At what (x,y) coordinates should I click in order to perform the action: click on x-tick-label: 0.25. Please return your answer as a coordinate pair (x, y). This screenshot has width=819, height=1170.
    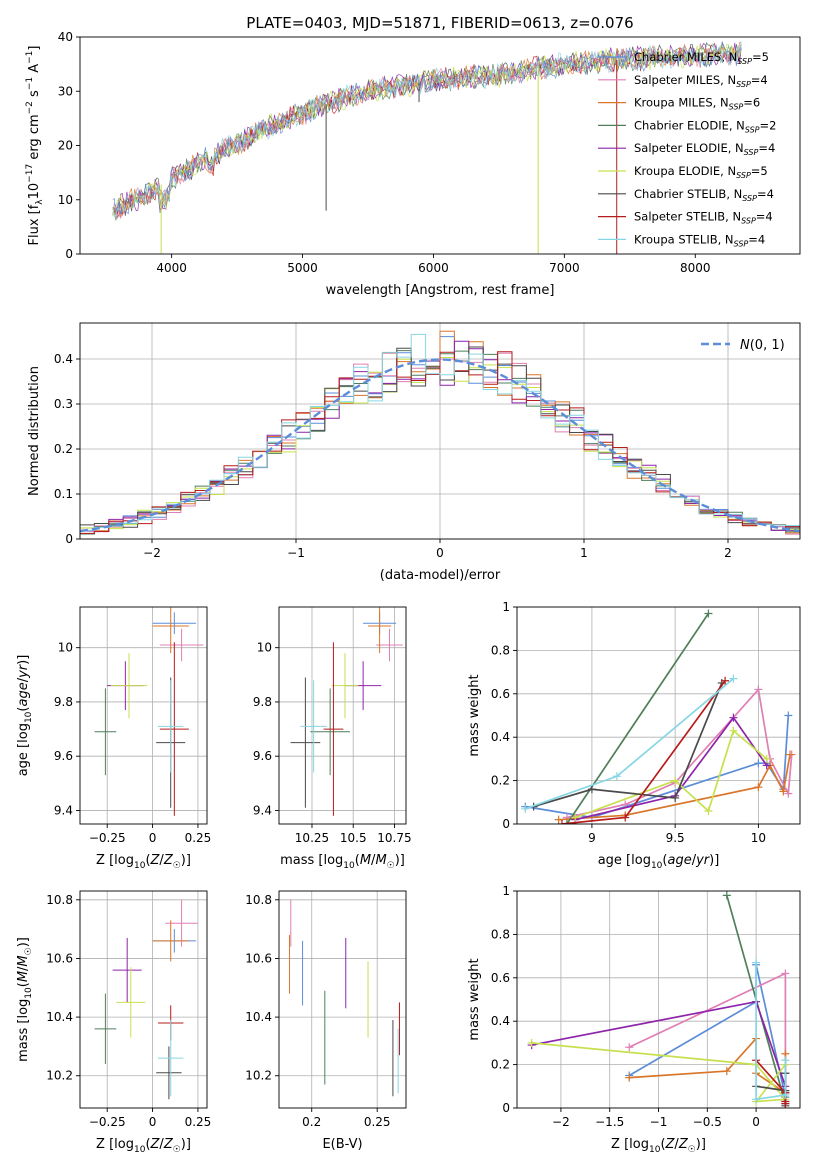
    Looking at the image, I should click on (198, 838).